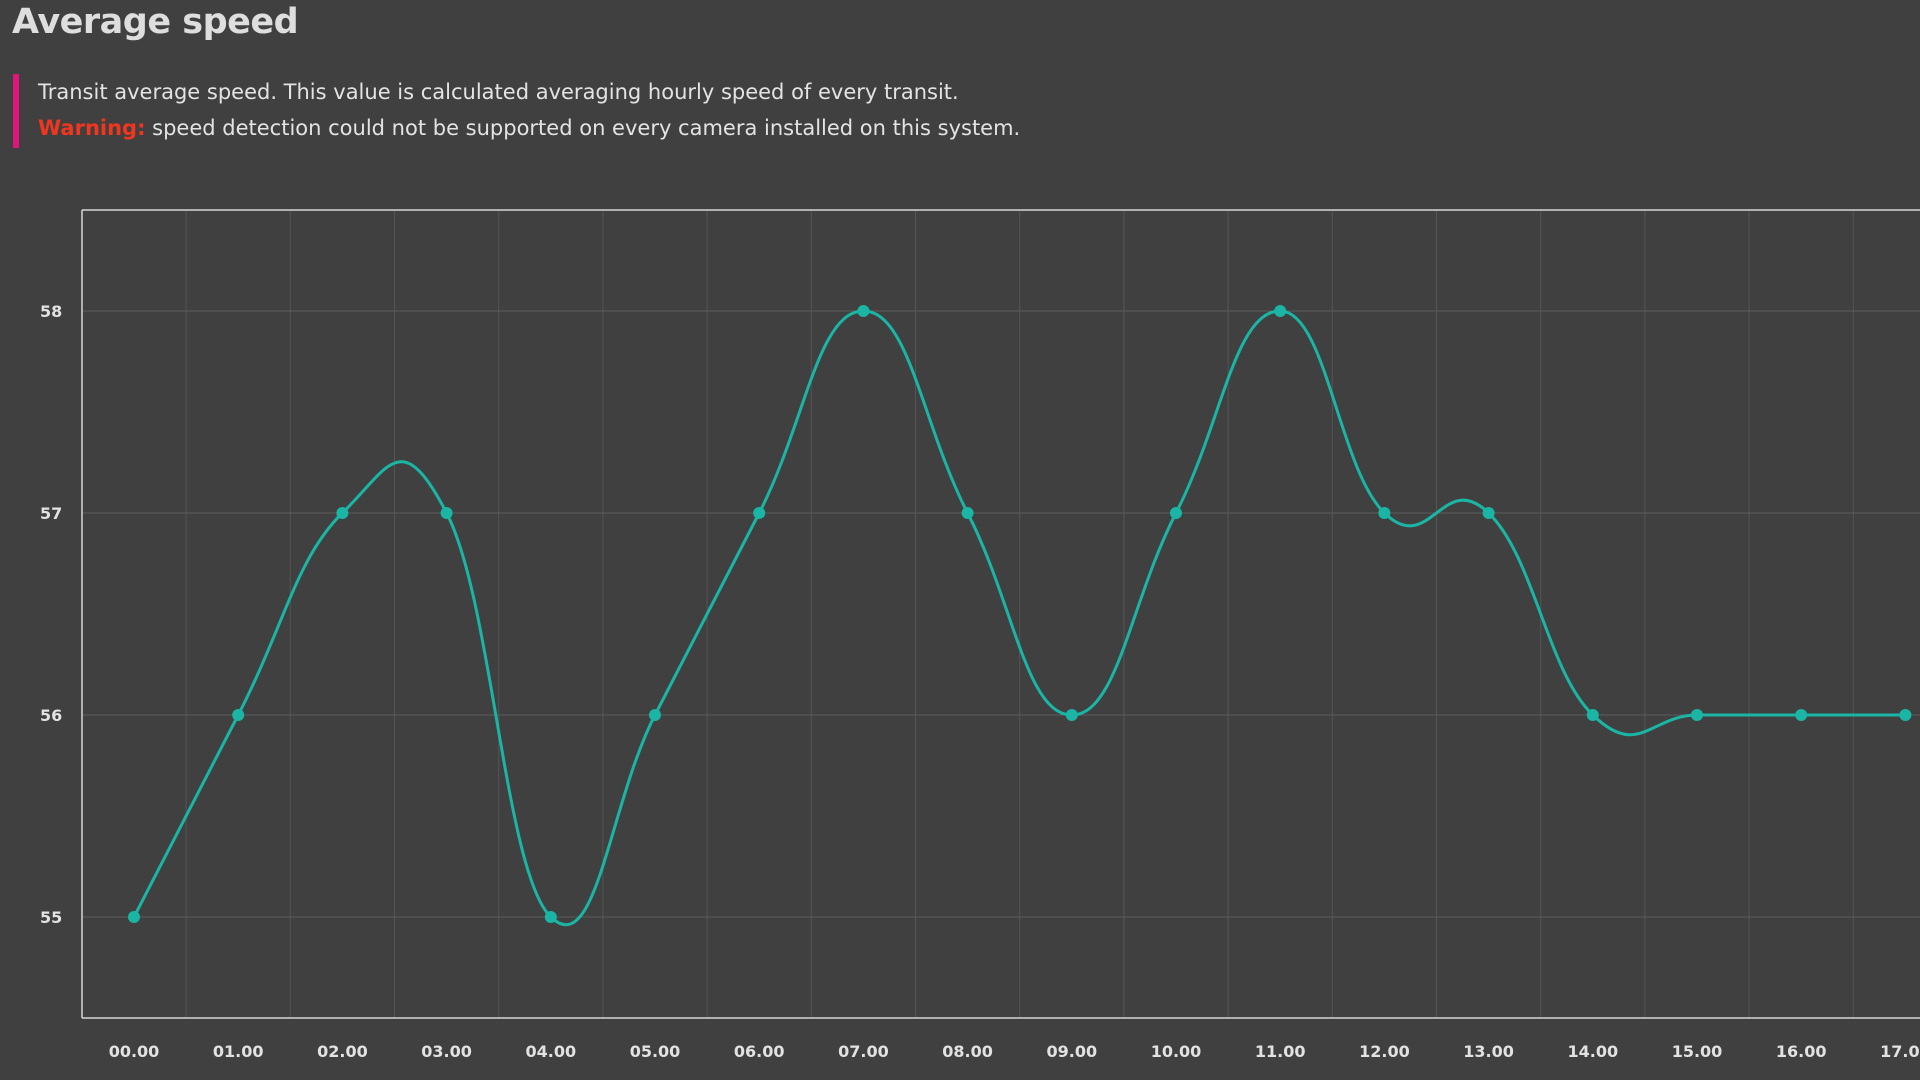 This screenshot has height=1080, width=1920. What do you see at coordinates (51, 715) in the screenshot?
I see `y-tick-label: 56` at bounding box center [51, 715].